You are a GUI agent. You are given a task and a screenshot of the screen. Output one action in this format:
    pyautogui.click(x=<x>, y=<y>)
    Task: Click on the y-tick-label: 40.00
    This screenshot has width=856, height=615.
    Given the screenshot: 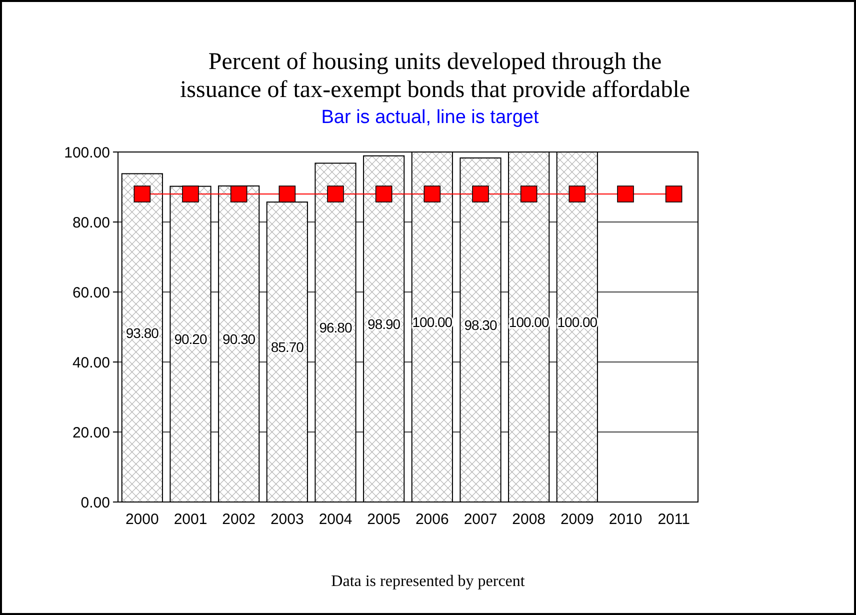 What is the action you would take?
    pyautogui.click(x=91, y=363)
    